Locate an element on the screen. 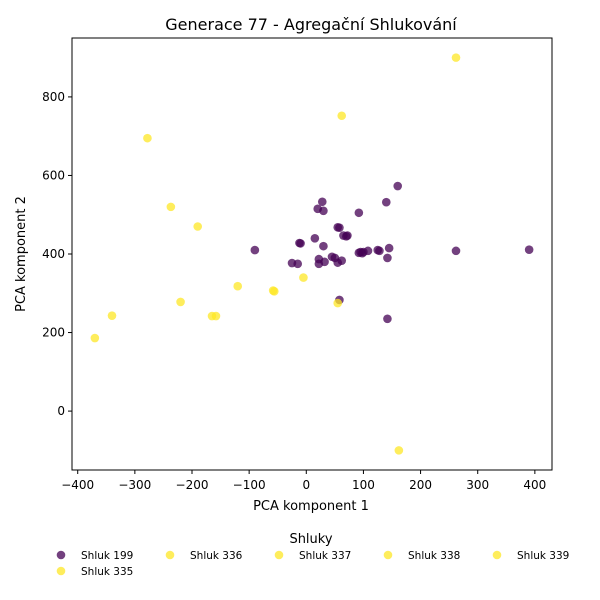  chart-title: Generace 77 - Agregační Shlukování is located at coordinates (311, 24).